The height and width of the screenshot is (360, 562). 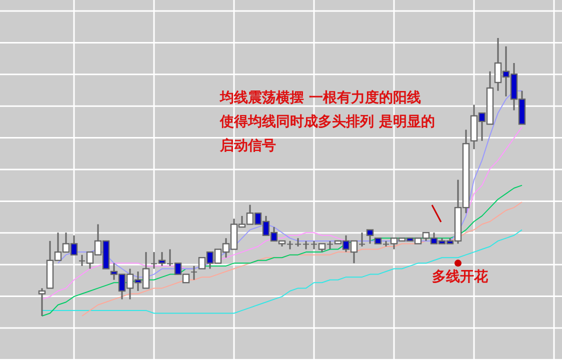 I want to click on annotation: 使得均线同时成多头排列 是明显的, so click(x=327, y=122).